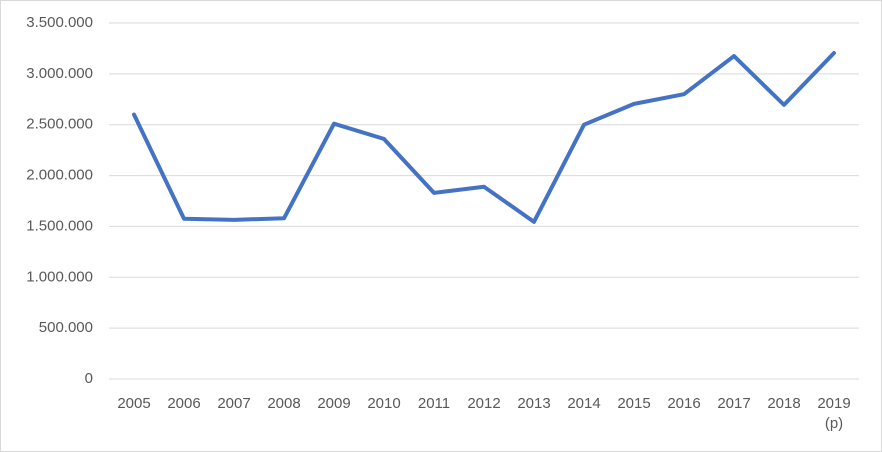  What do you see at coordinates (59, 73) in the screenshot?
I see `y-tick-label: 3.000.000` at bounding box center [59, 73].